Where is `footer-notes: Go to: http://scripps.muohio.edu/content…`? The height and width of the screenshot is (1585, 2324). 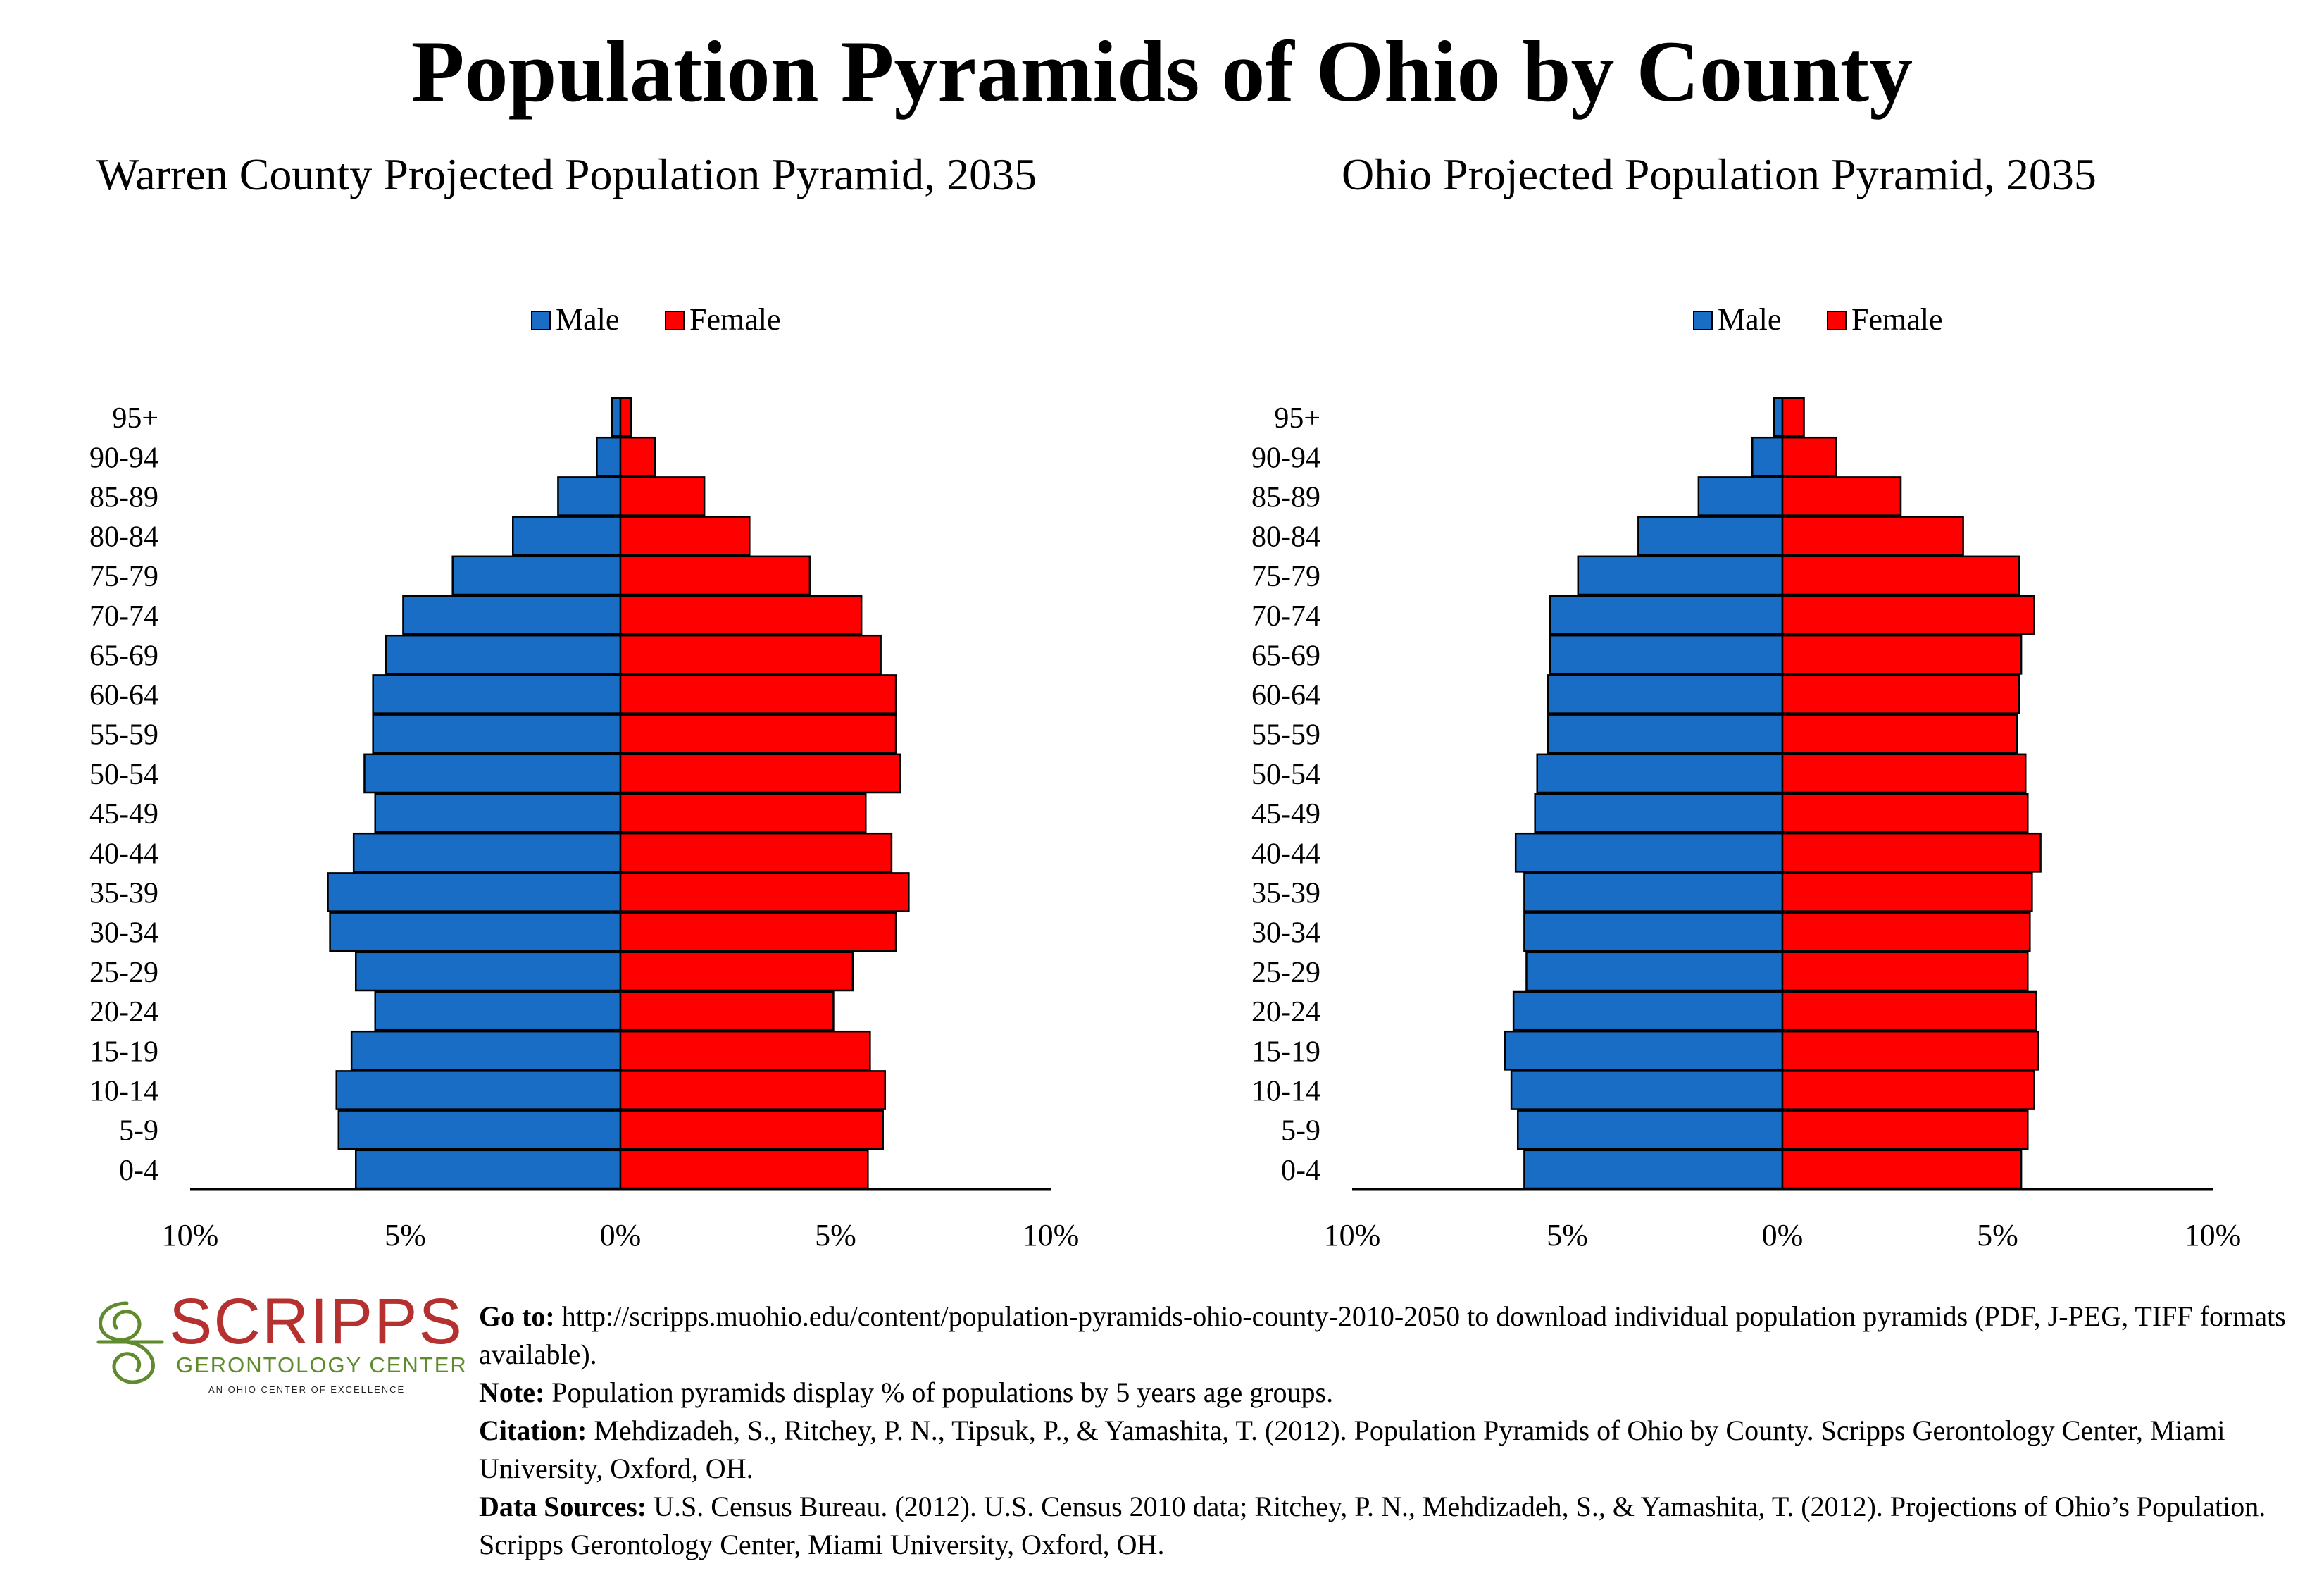 footer-notes: Go to: http://scripps.muohio.edu/content… is located at coordinates (1394, 1431).